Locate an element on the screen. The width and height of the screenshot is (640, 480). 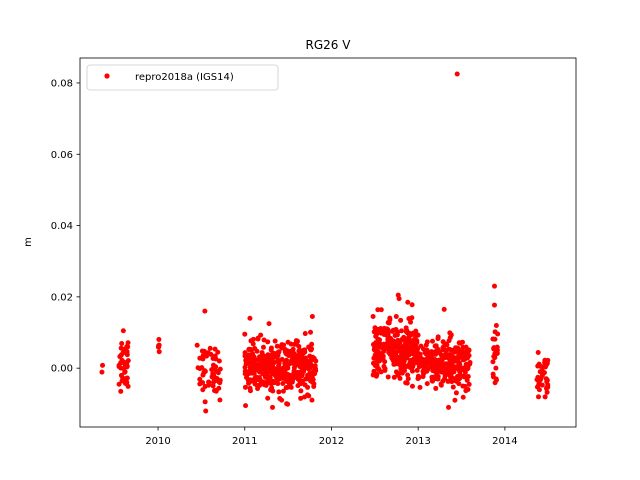
legend-box is located at coordinates (182, 77).